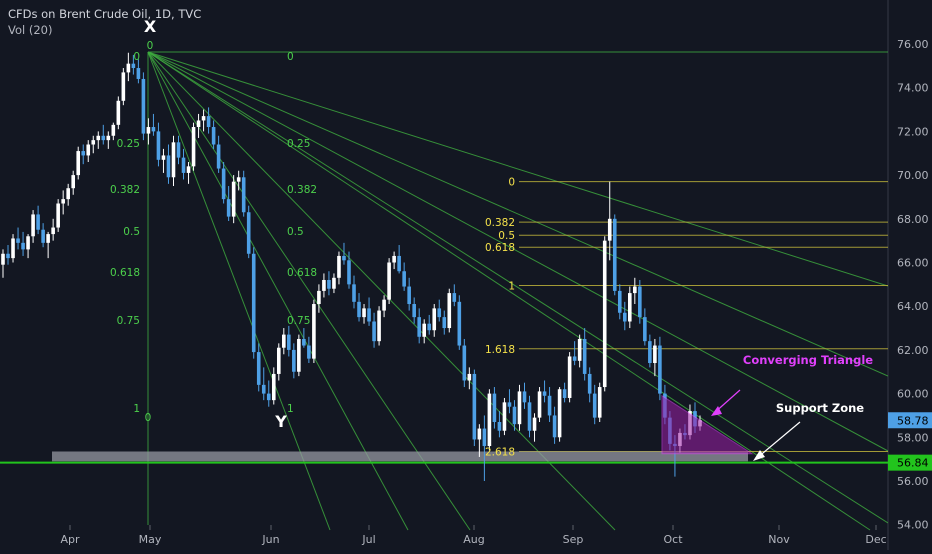  Describe the element at coordinates (875, 539) in the screenshot. I see `x-axis-tick-label: Dec` at that location.